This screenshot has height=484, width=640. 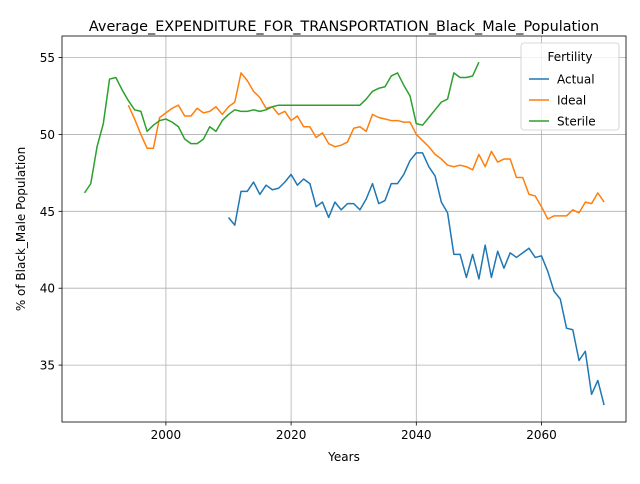 What do you see at coordinates (166, 435) in the screenshot?
I see `x-tick-label: 2000` at bounding box center [166, 435].